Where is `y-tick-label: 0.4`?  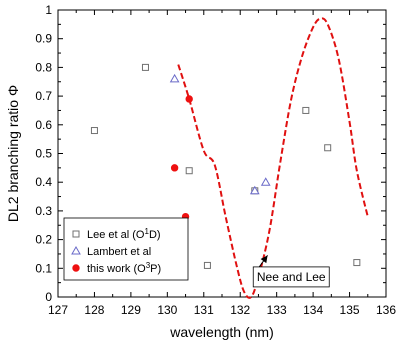 y-tick-label: 0.4 is located at coordinates (43, 182).